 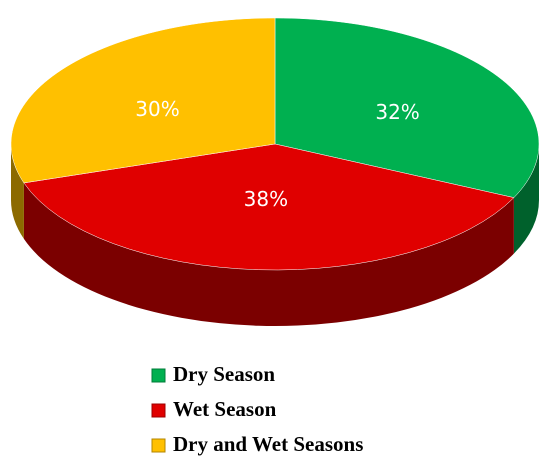 I want to click on data-label: 32%, so click(x=397, y=112).